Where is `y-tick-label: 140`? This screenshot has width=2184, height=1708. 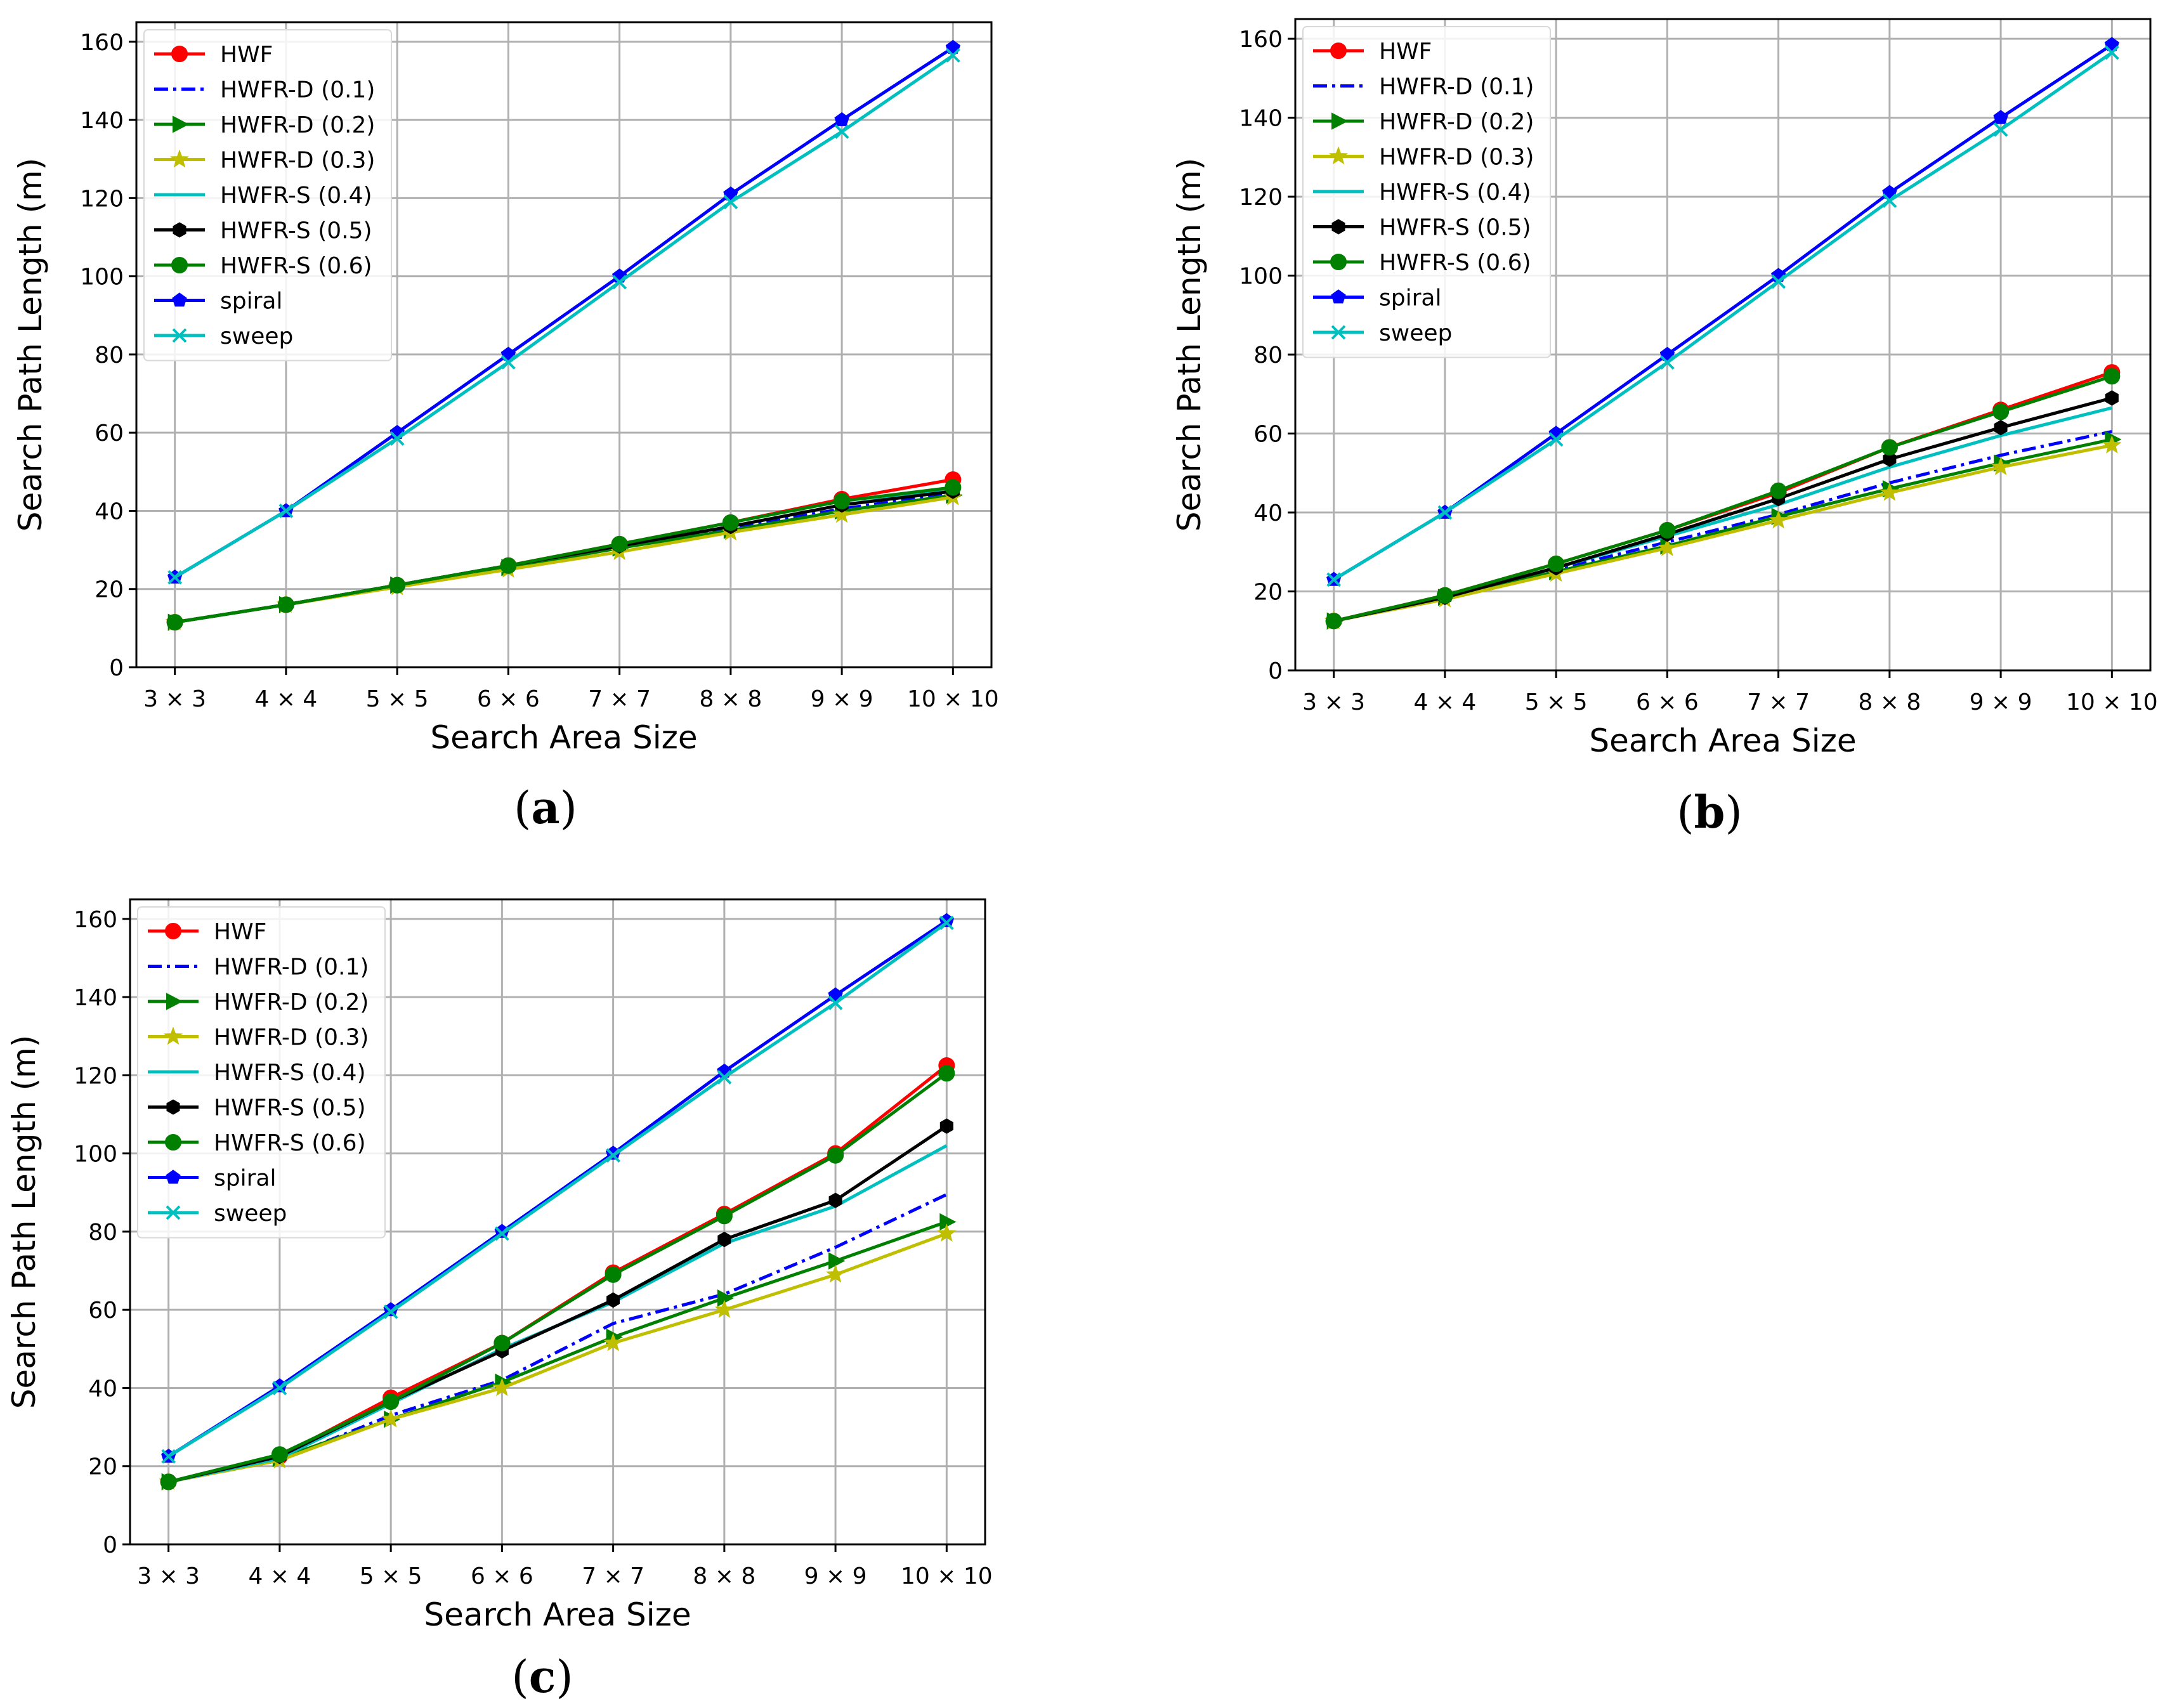
y-tick-label: 140 is located at coordinates (102, 121).